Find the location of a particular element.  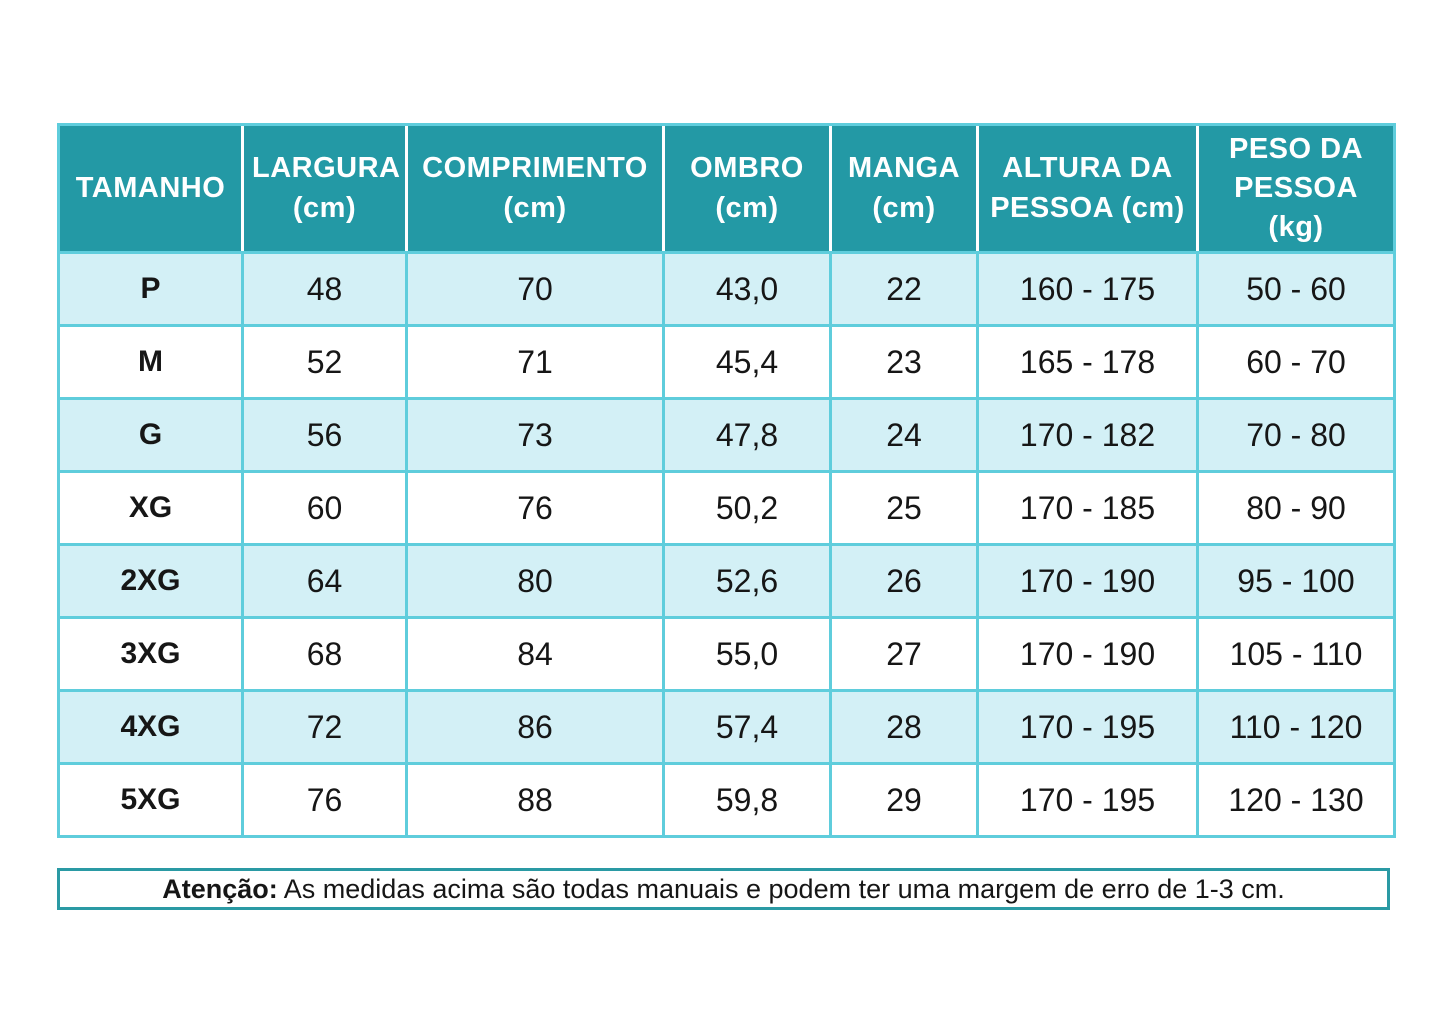

value-cell: 22 is located at coordinates (905, 287).